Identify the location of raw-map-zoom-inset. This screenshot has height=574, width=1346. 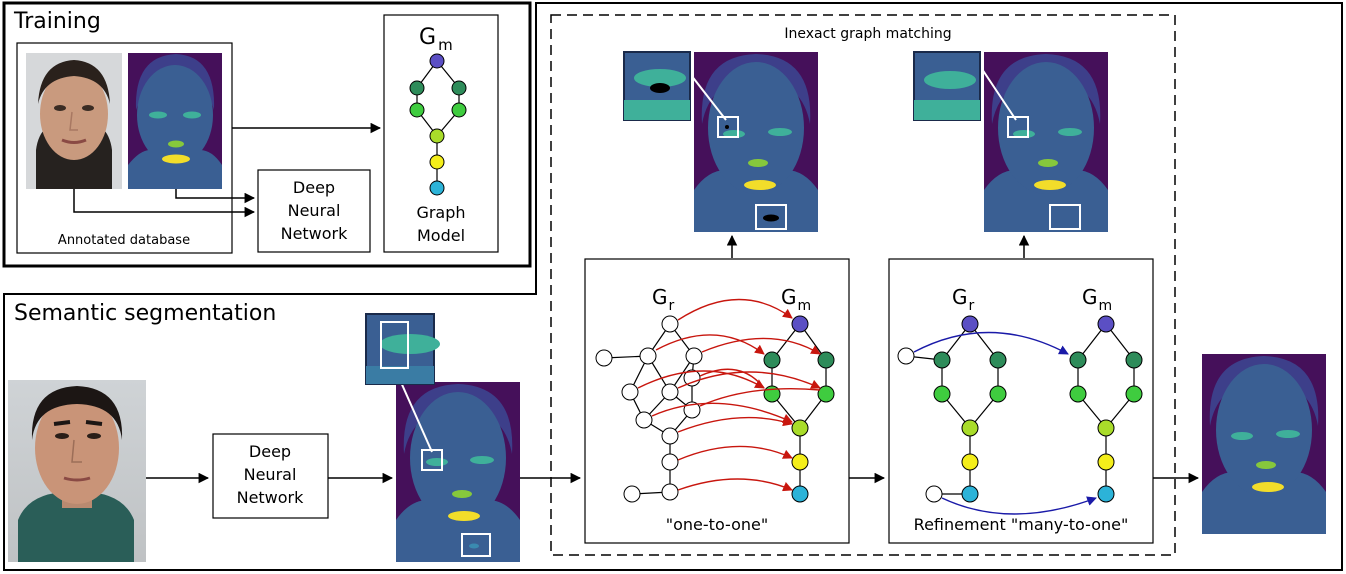
(402, 383).